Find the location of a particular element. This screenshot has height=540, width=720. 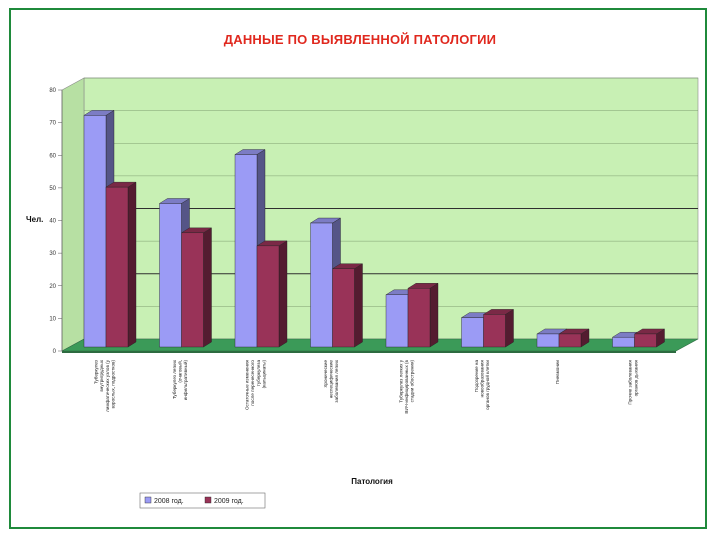

y-tick-label: 30 is located at coordinates (52, 254).